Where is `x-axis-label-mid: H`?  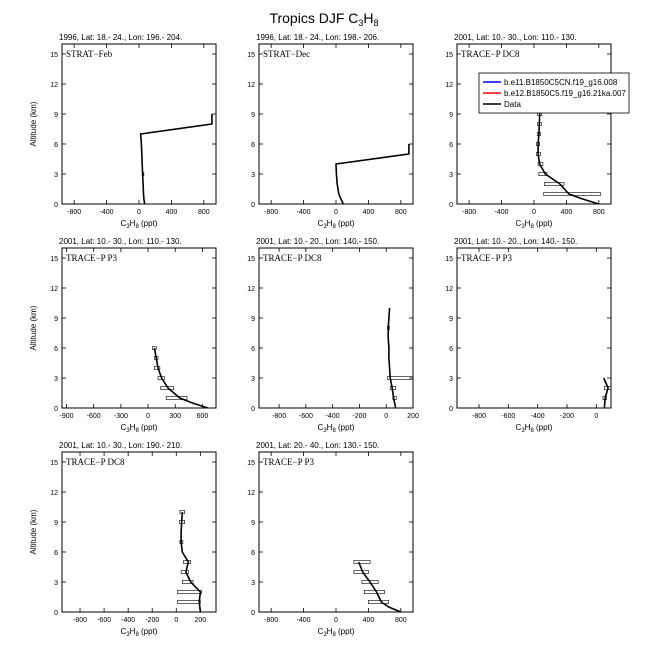 x-axis-label-mid: H is located at coordinates (330, 631).